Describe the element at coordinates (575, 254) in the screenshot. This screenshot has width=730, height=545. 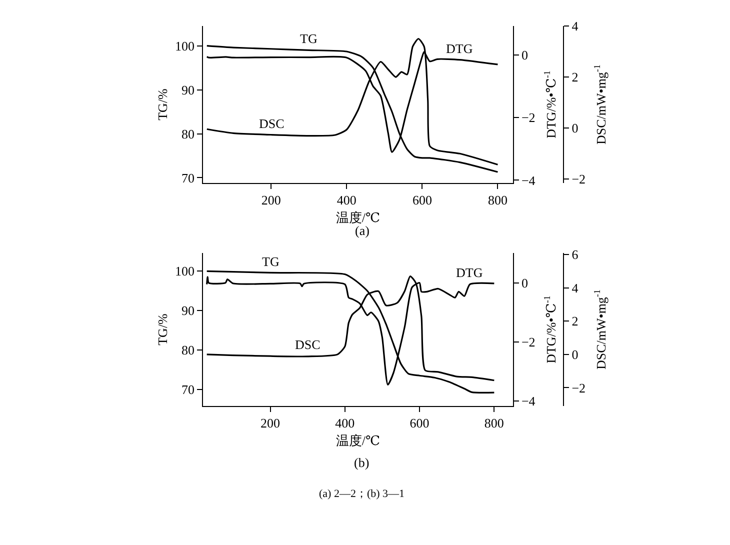
I see `y3-tick-label: 6` at that location.